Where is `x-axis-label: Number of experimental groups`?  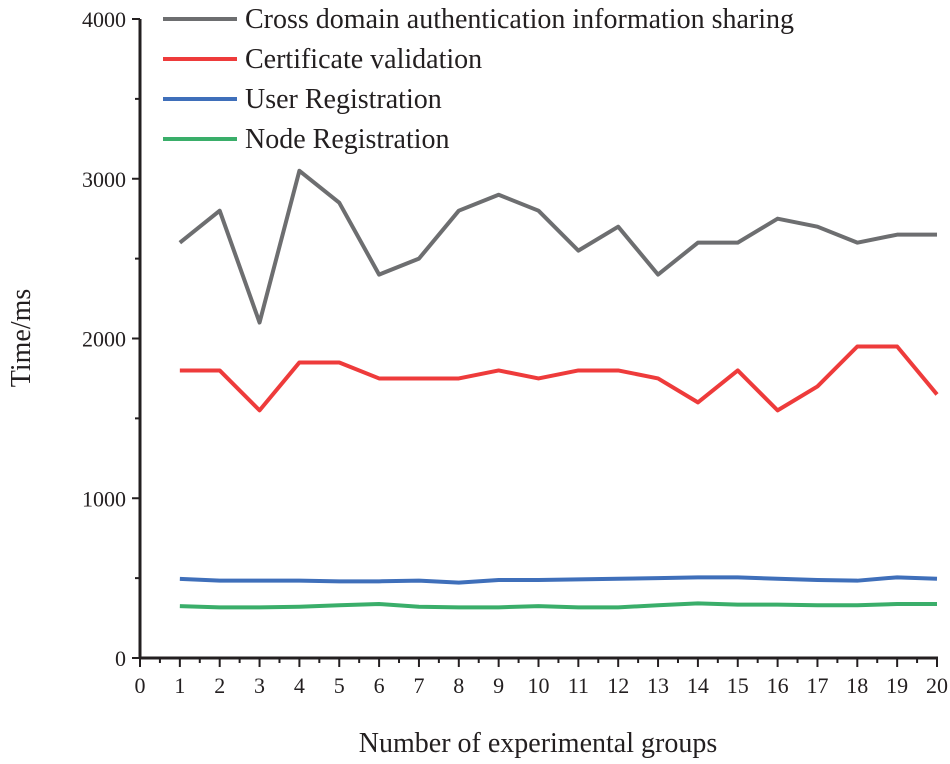 x-axis-label: Number of experimental groups is located at coordinates (538, 743).